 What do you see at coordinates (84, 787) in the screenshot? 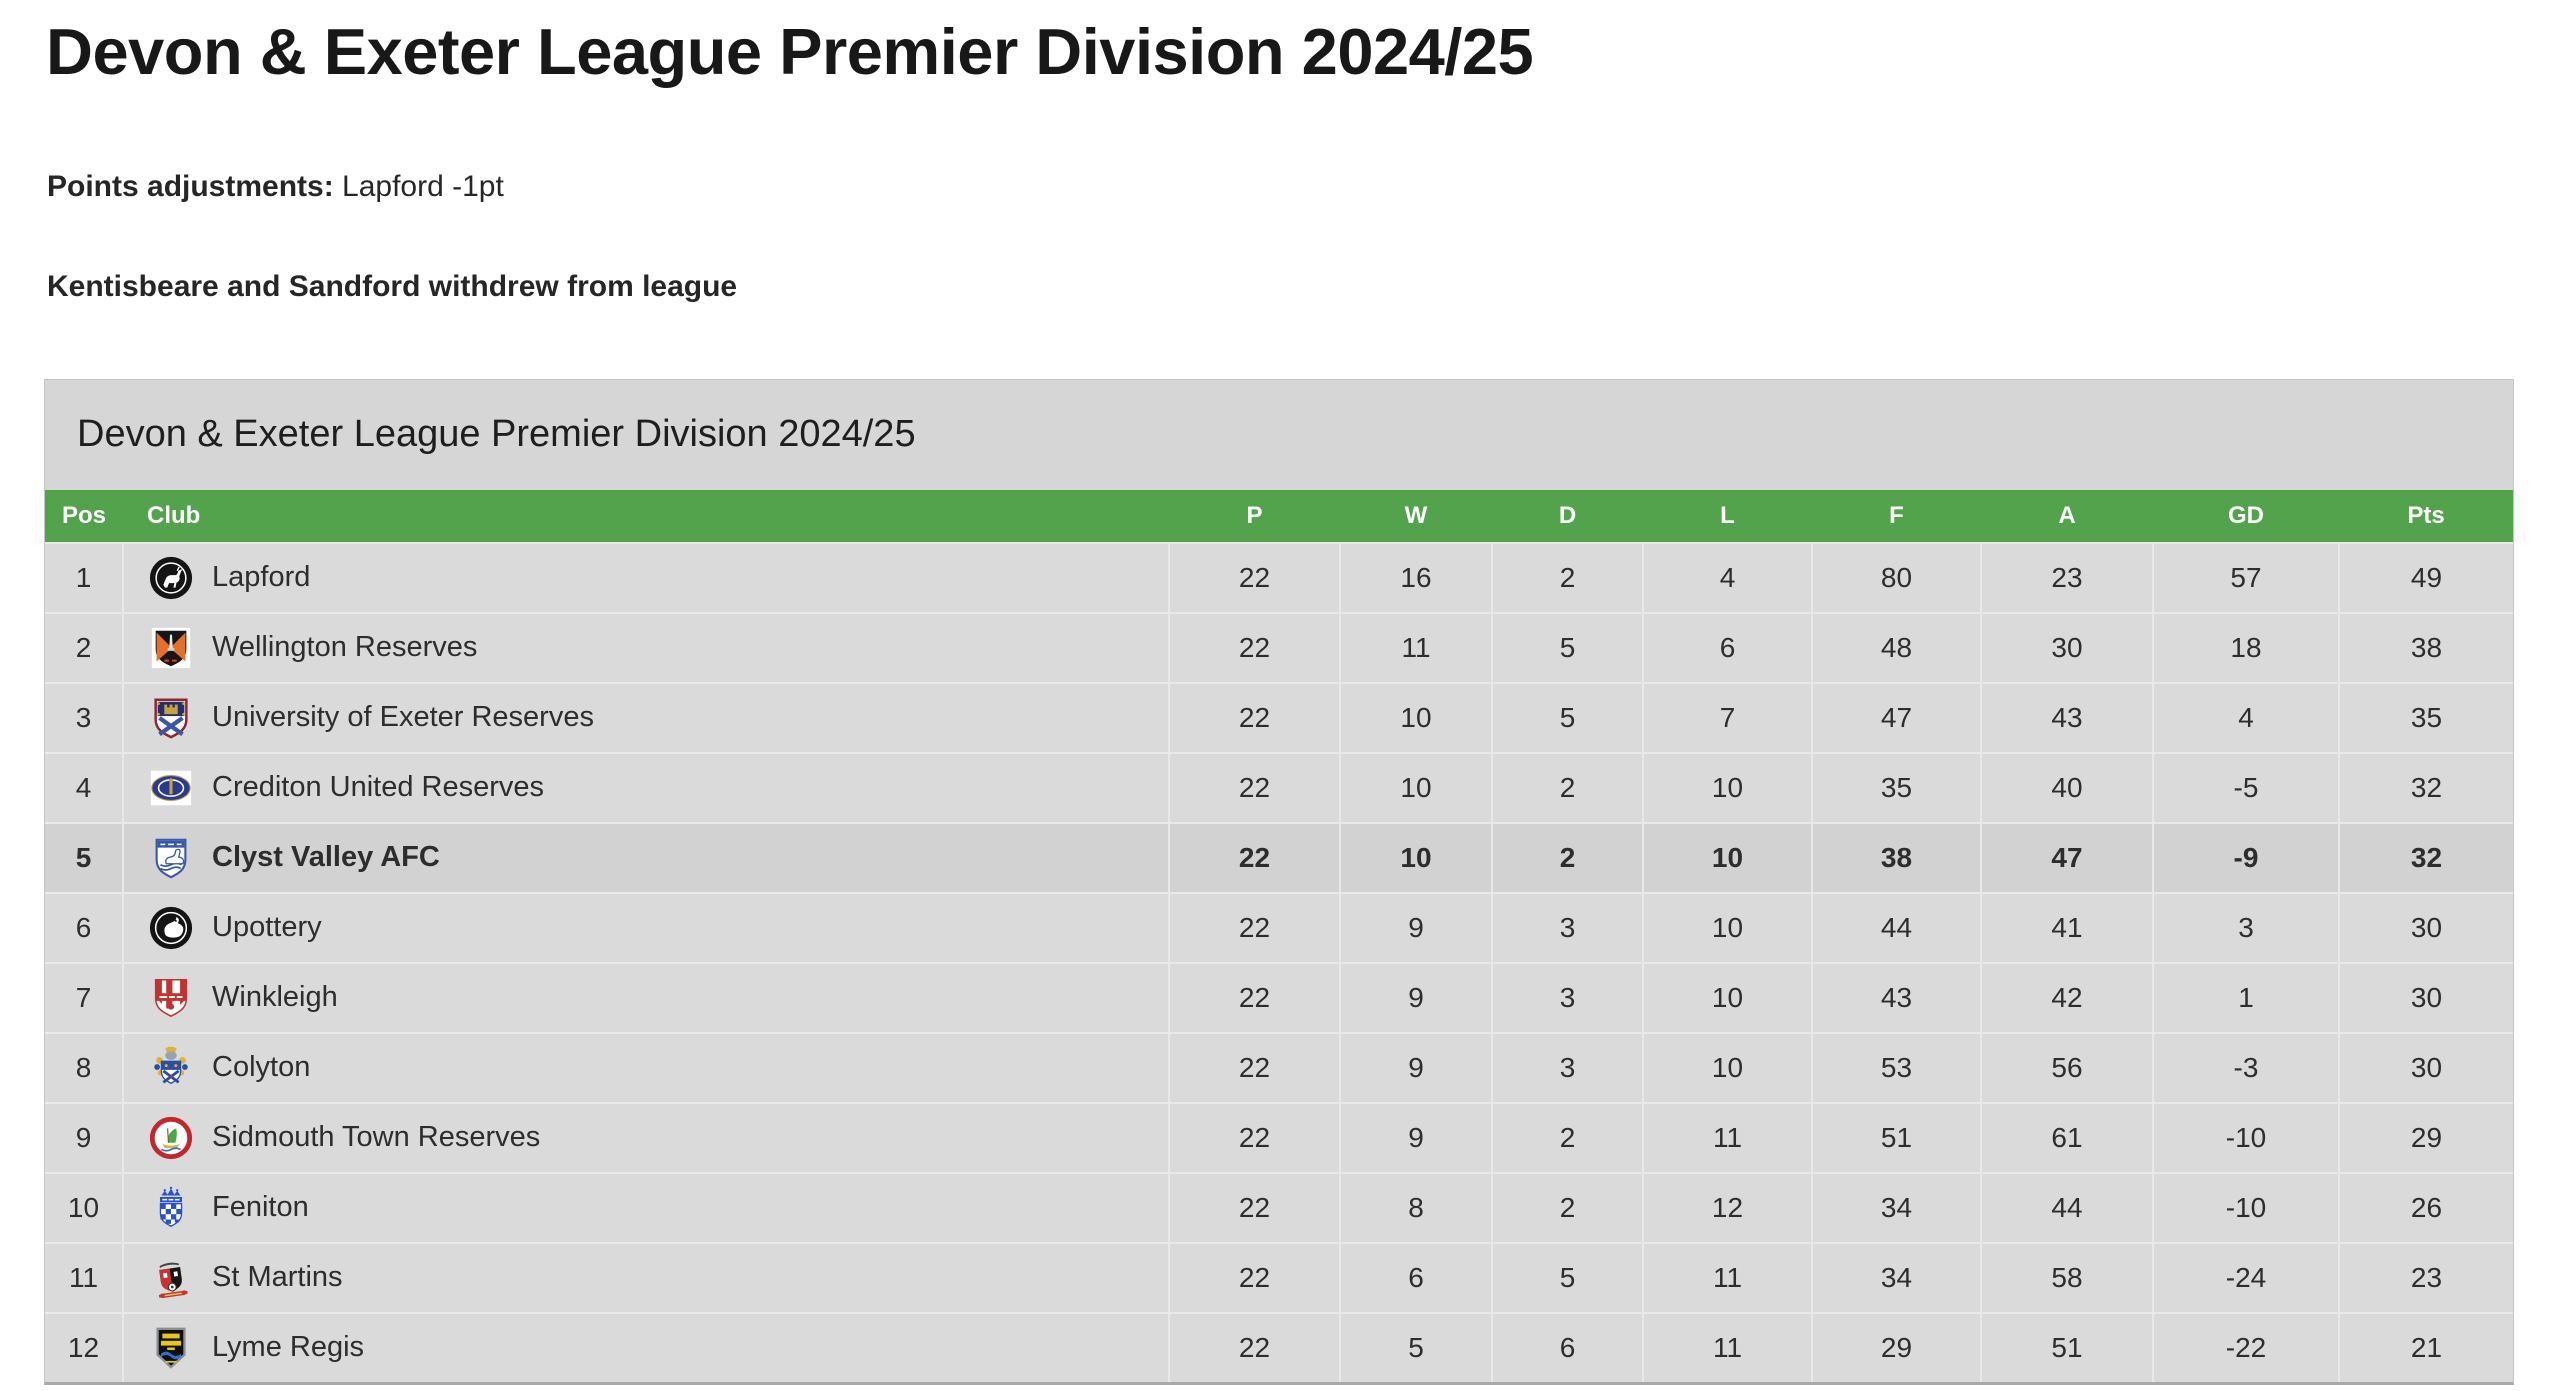
I see `pos-cell: 4` at bounding box center [84, 787].